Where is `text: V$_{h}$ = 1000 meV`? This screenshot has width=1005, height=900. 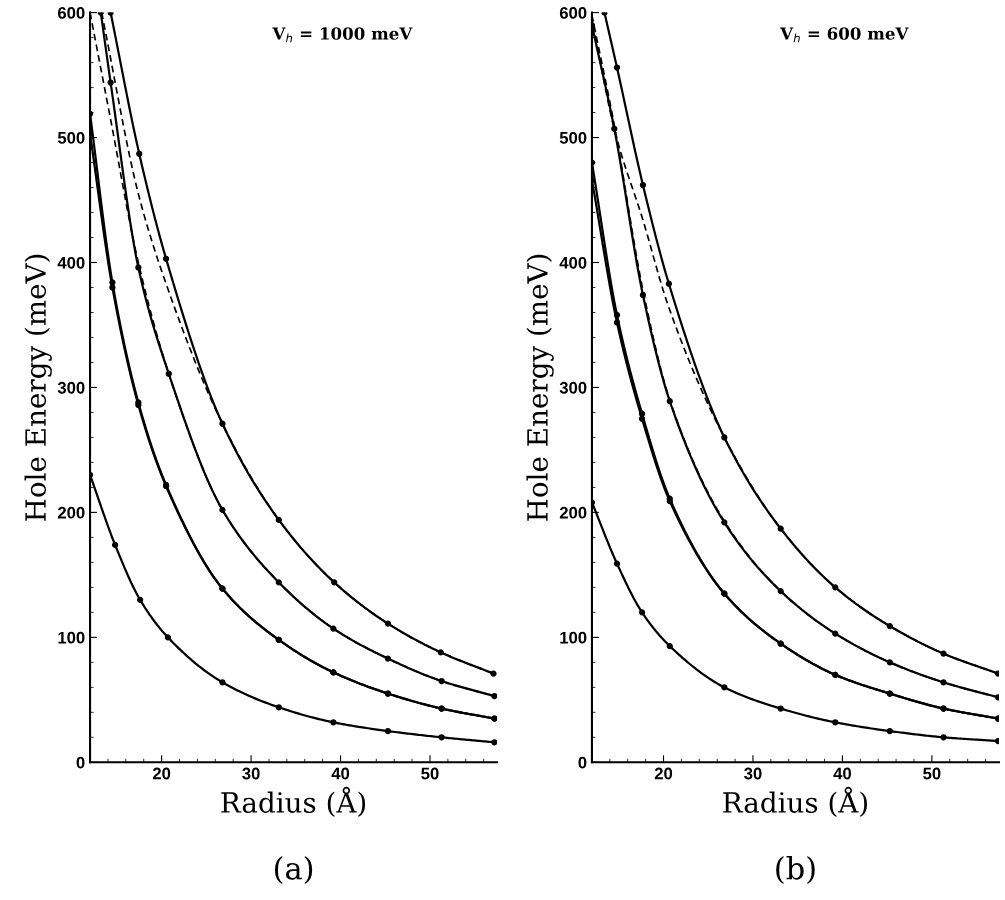
text: V$_{h}$ = 1000 meV is located at coordinates (342, 35).